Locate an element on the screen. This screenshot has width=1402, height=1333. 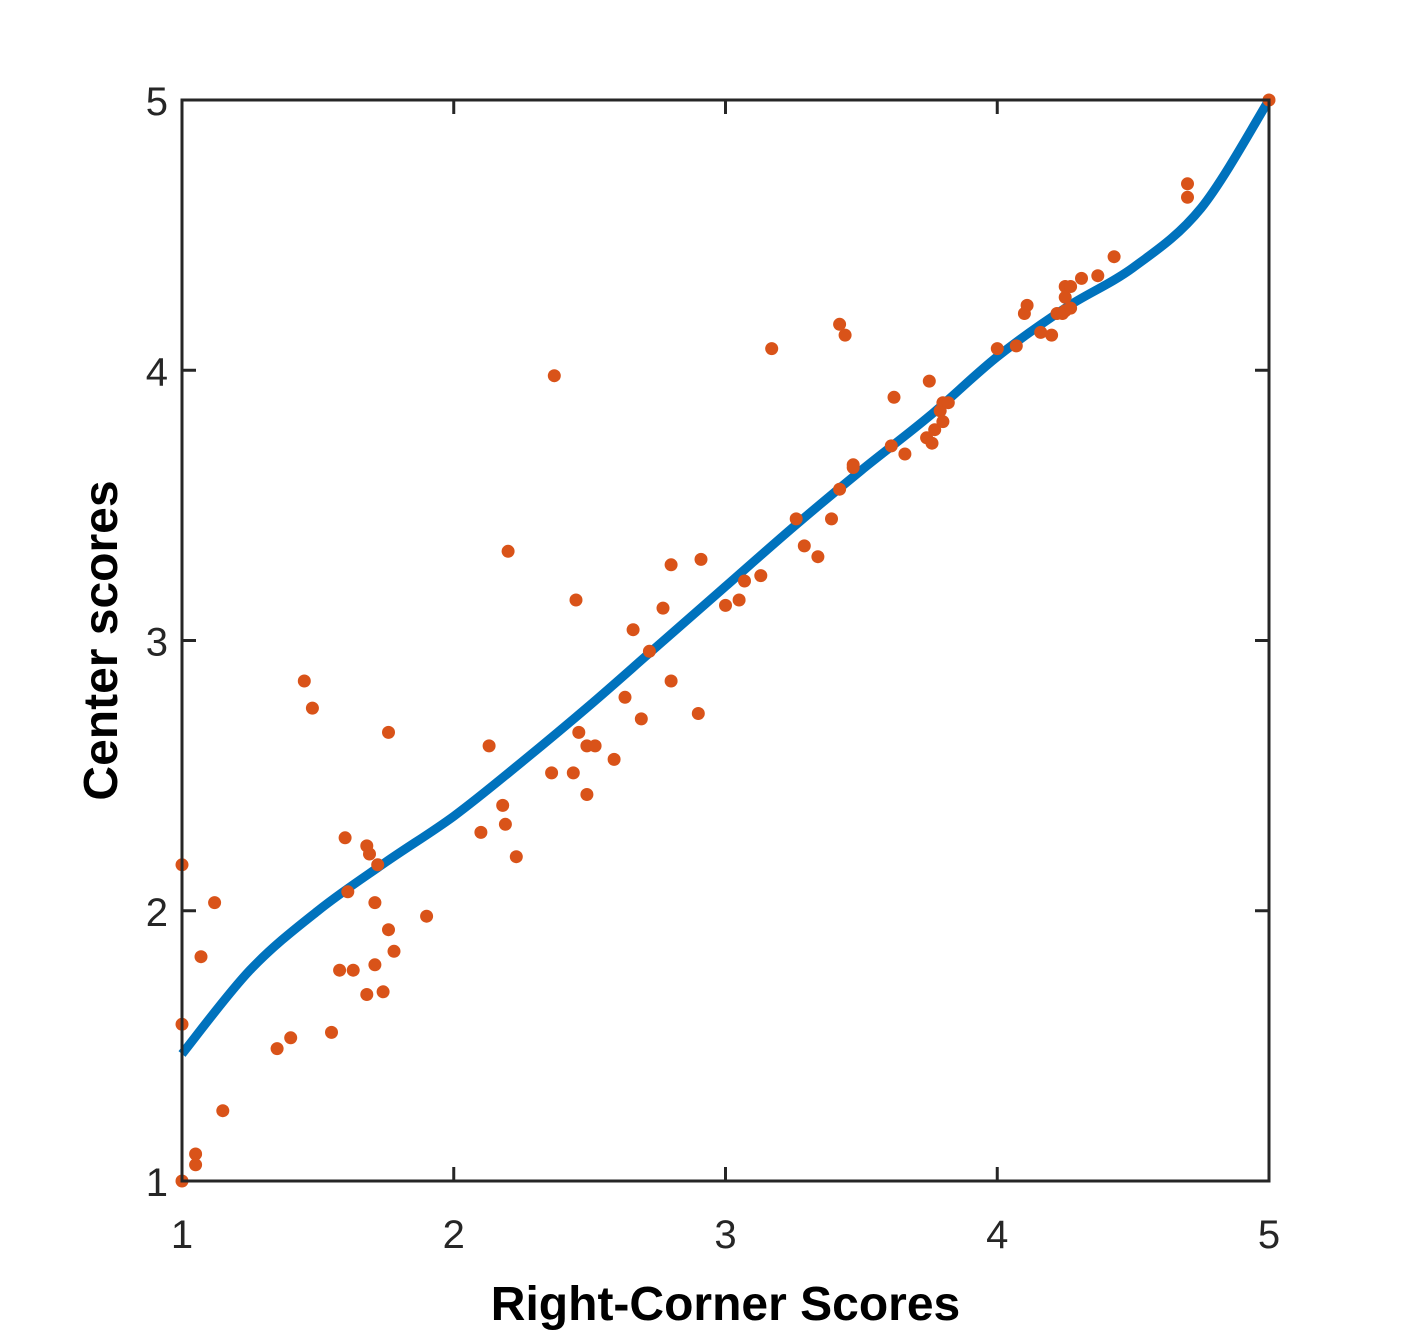
y-axis-label: Center scores is located at coordinates (101, 640).